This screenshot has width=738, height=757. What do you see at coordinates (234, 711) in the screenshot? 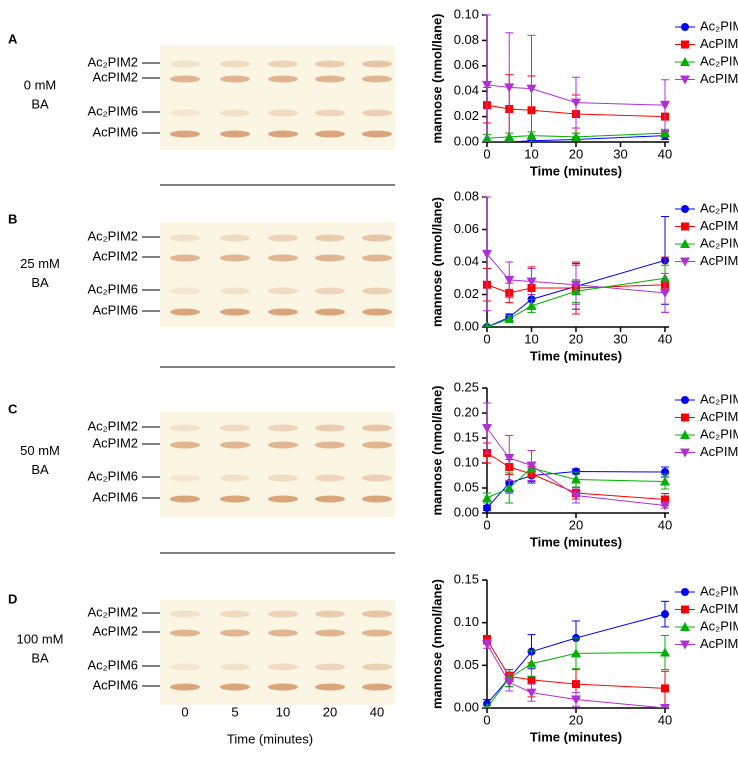
I see `lane-label: 5` at bounding box center [234, 711].